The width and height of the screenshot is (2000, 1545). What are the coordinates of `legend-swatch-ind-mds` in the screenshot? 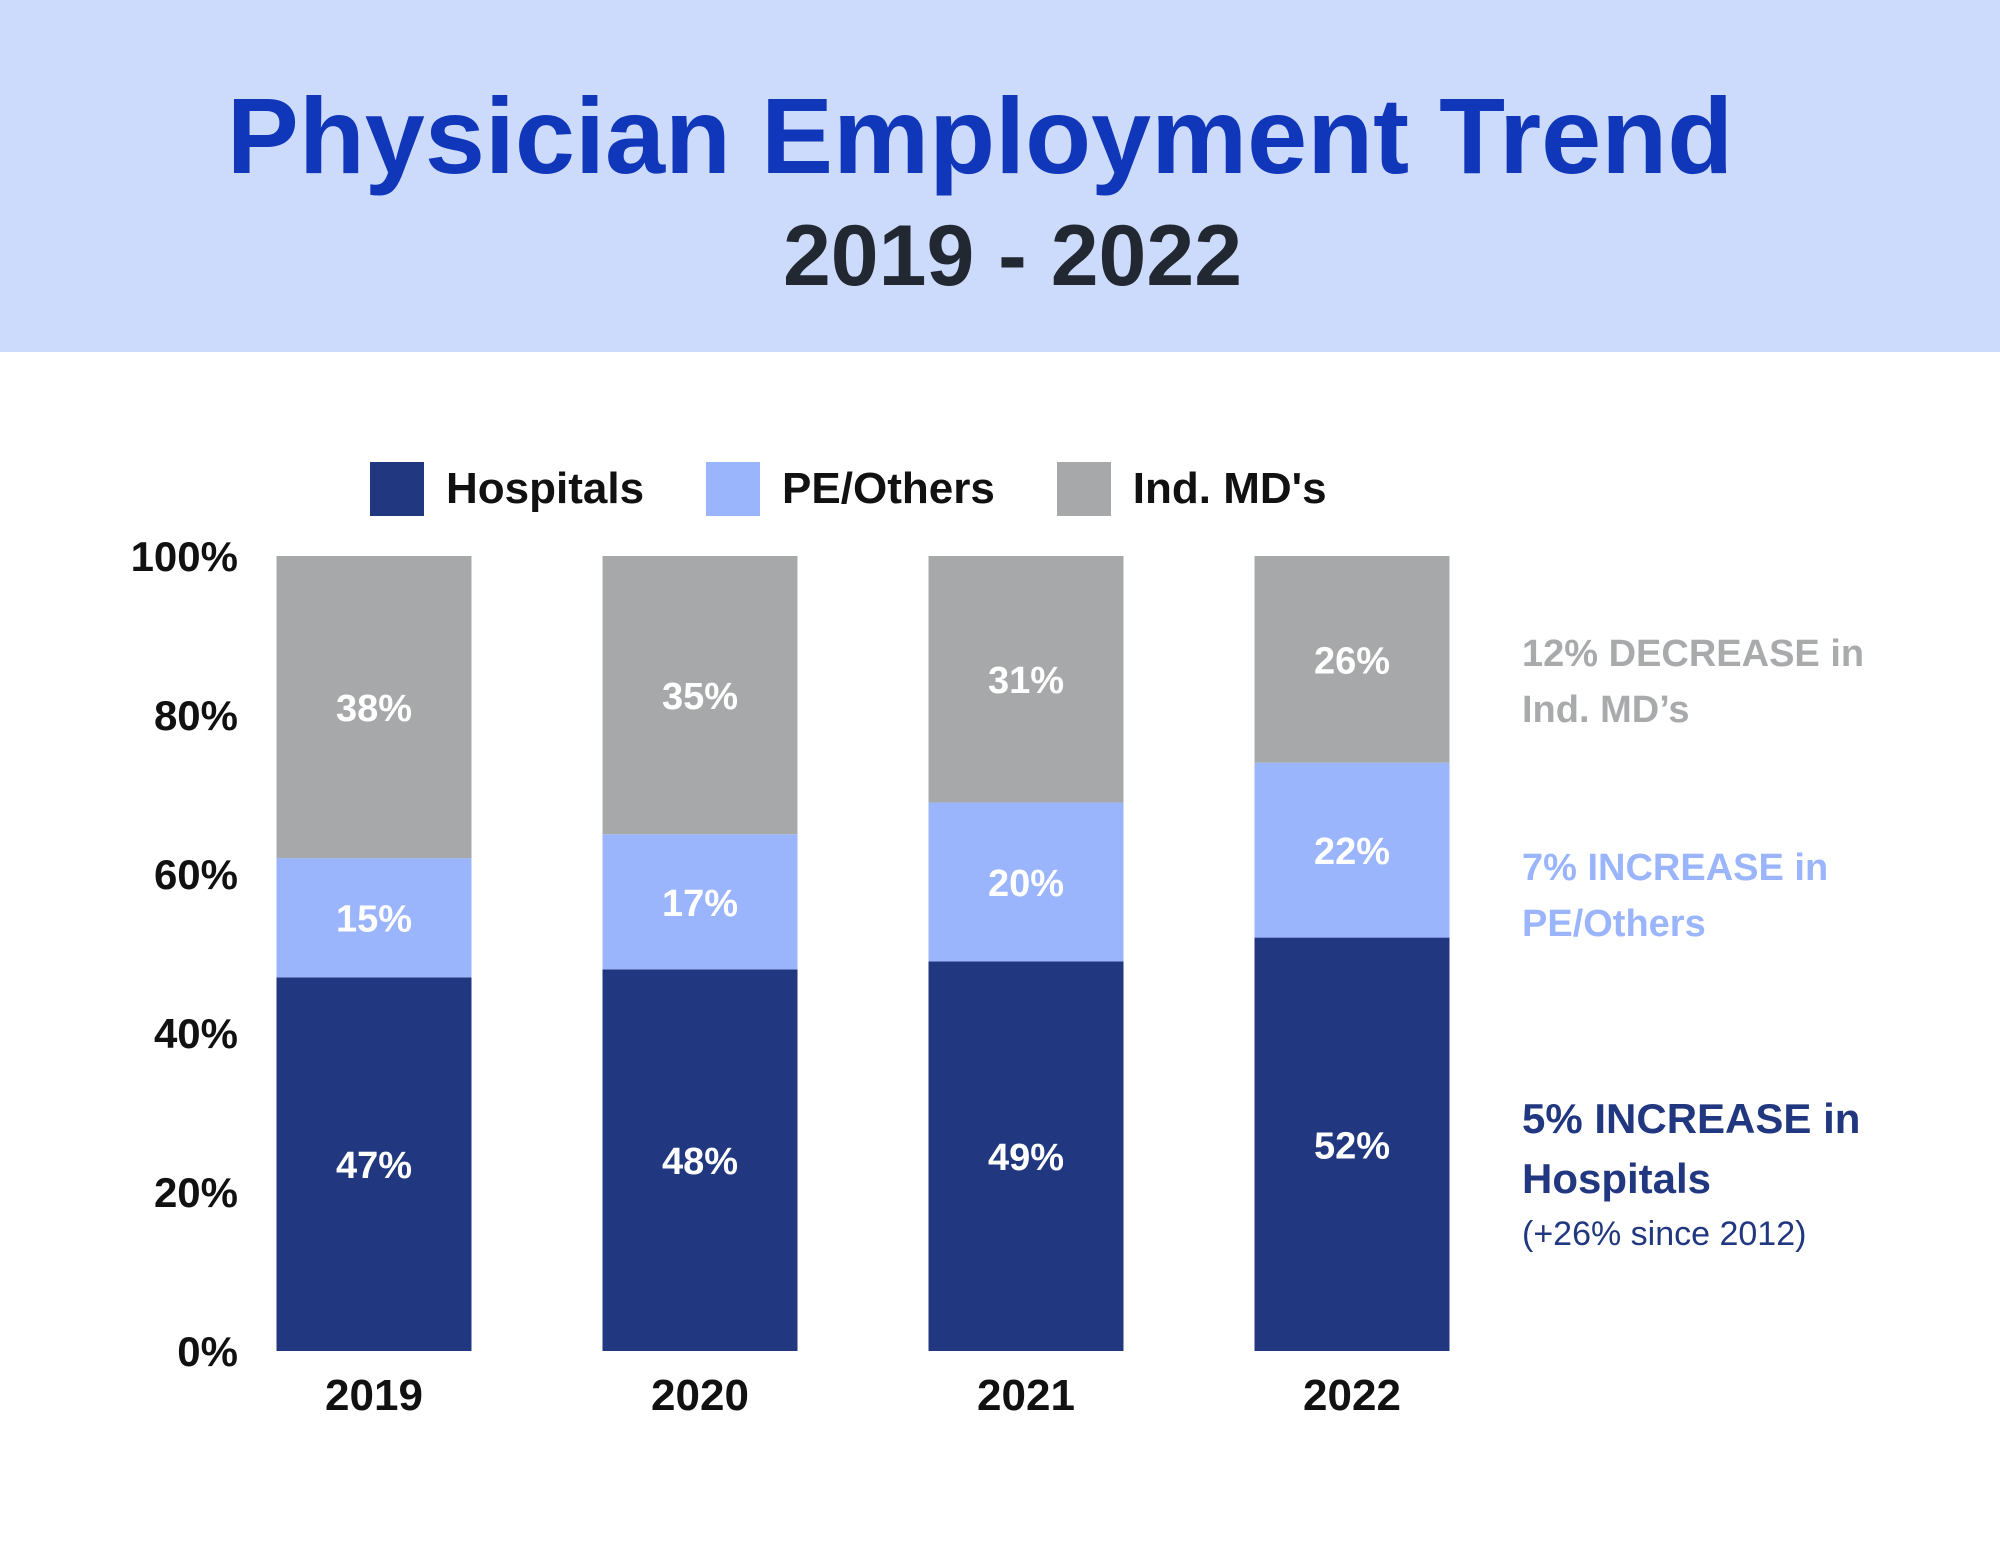 It's located at (1083, 489).